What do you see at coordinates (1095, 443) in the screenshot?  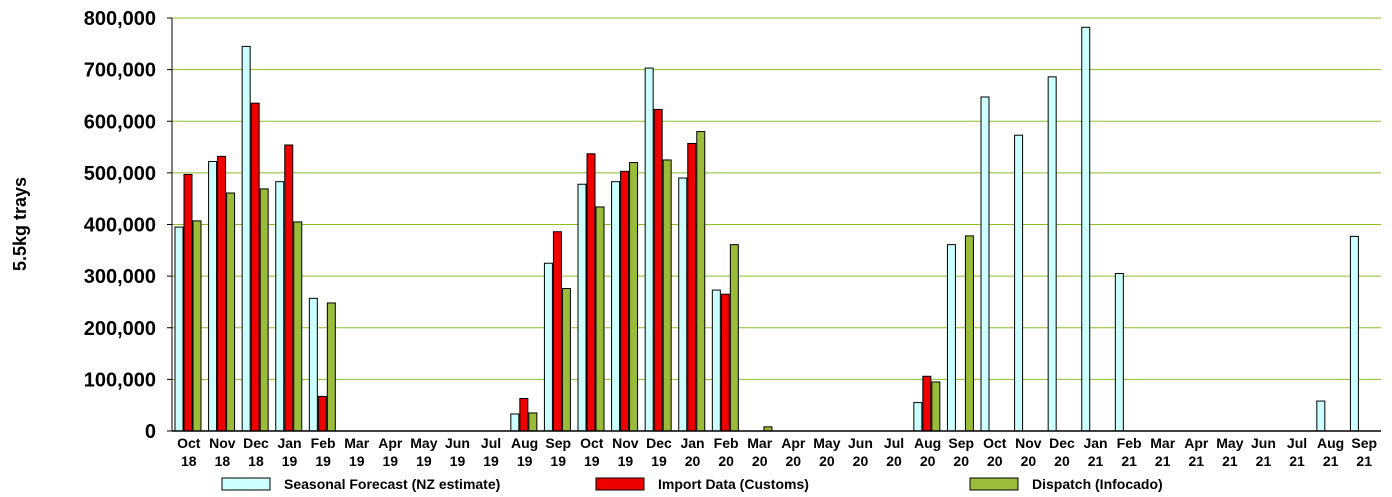 I see `x-tick-month: Jan` at bounding box center [1095, 443].